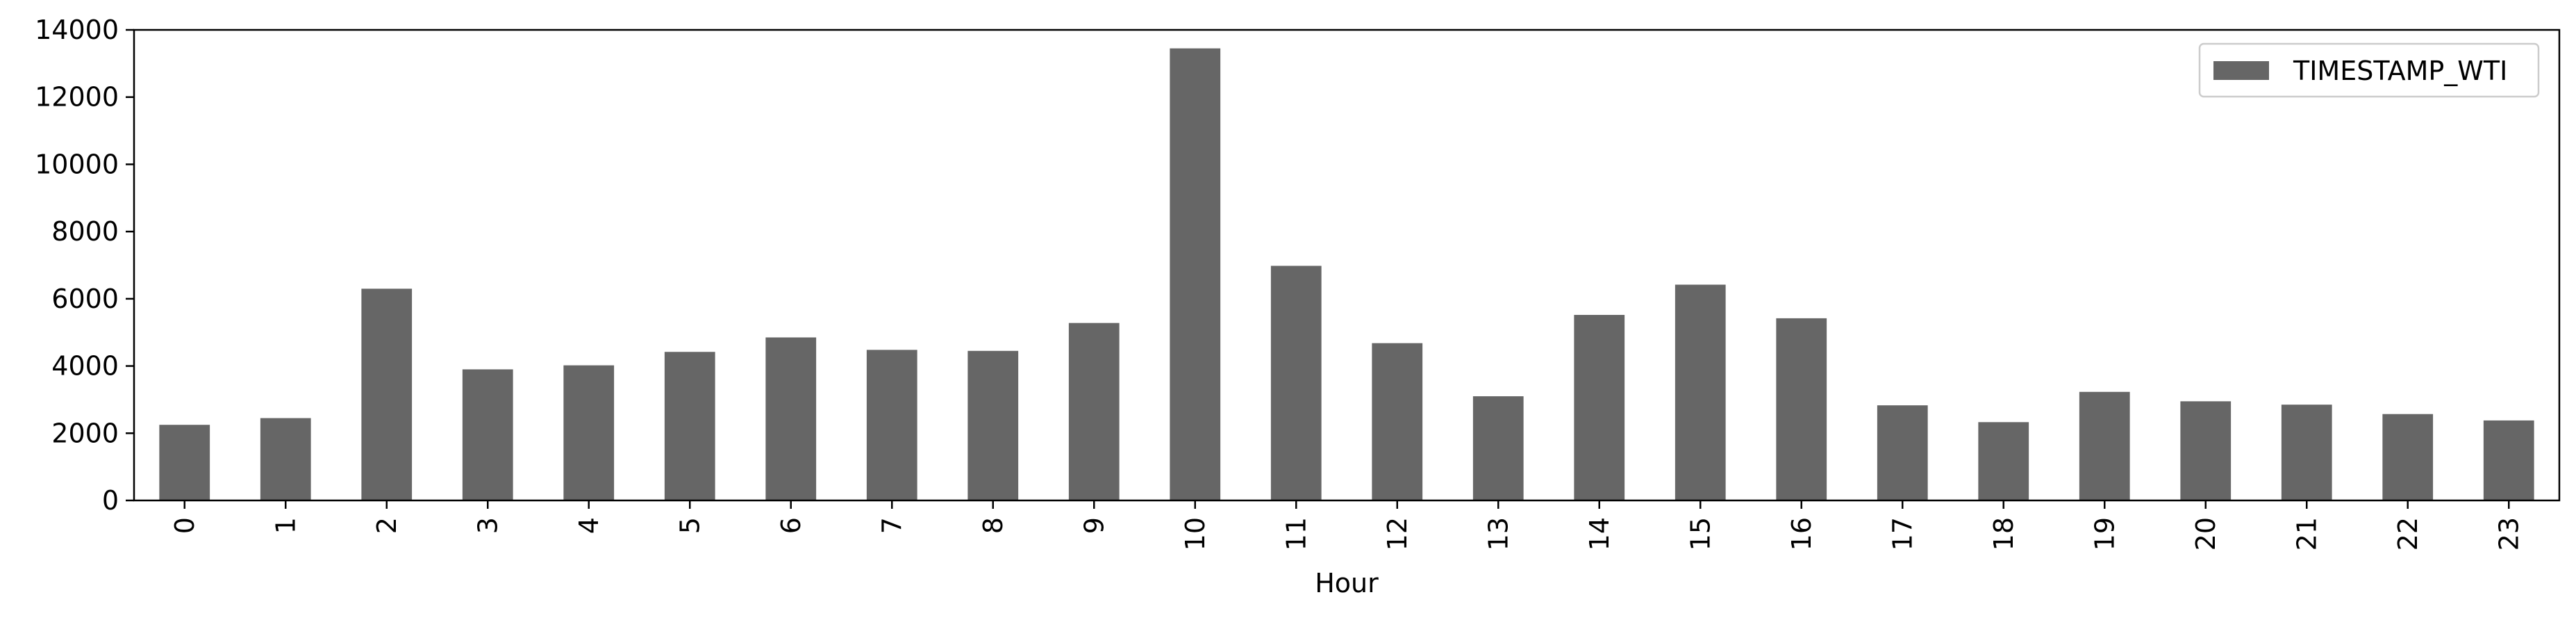  I want to click on y-tick-label: 2000, so click(85, 433).